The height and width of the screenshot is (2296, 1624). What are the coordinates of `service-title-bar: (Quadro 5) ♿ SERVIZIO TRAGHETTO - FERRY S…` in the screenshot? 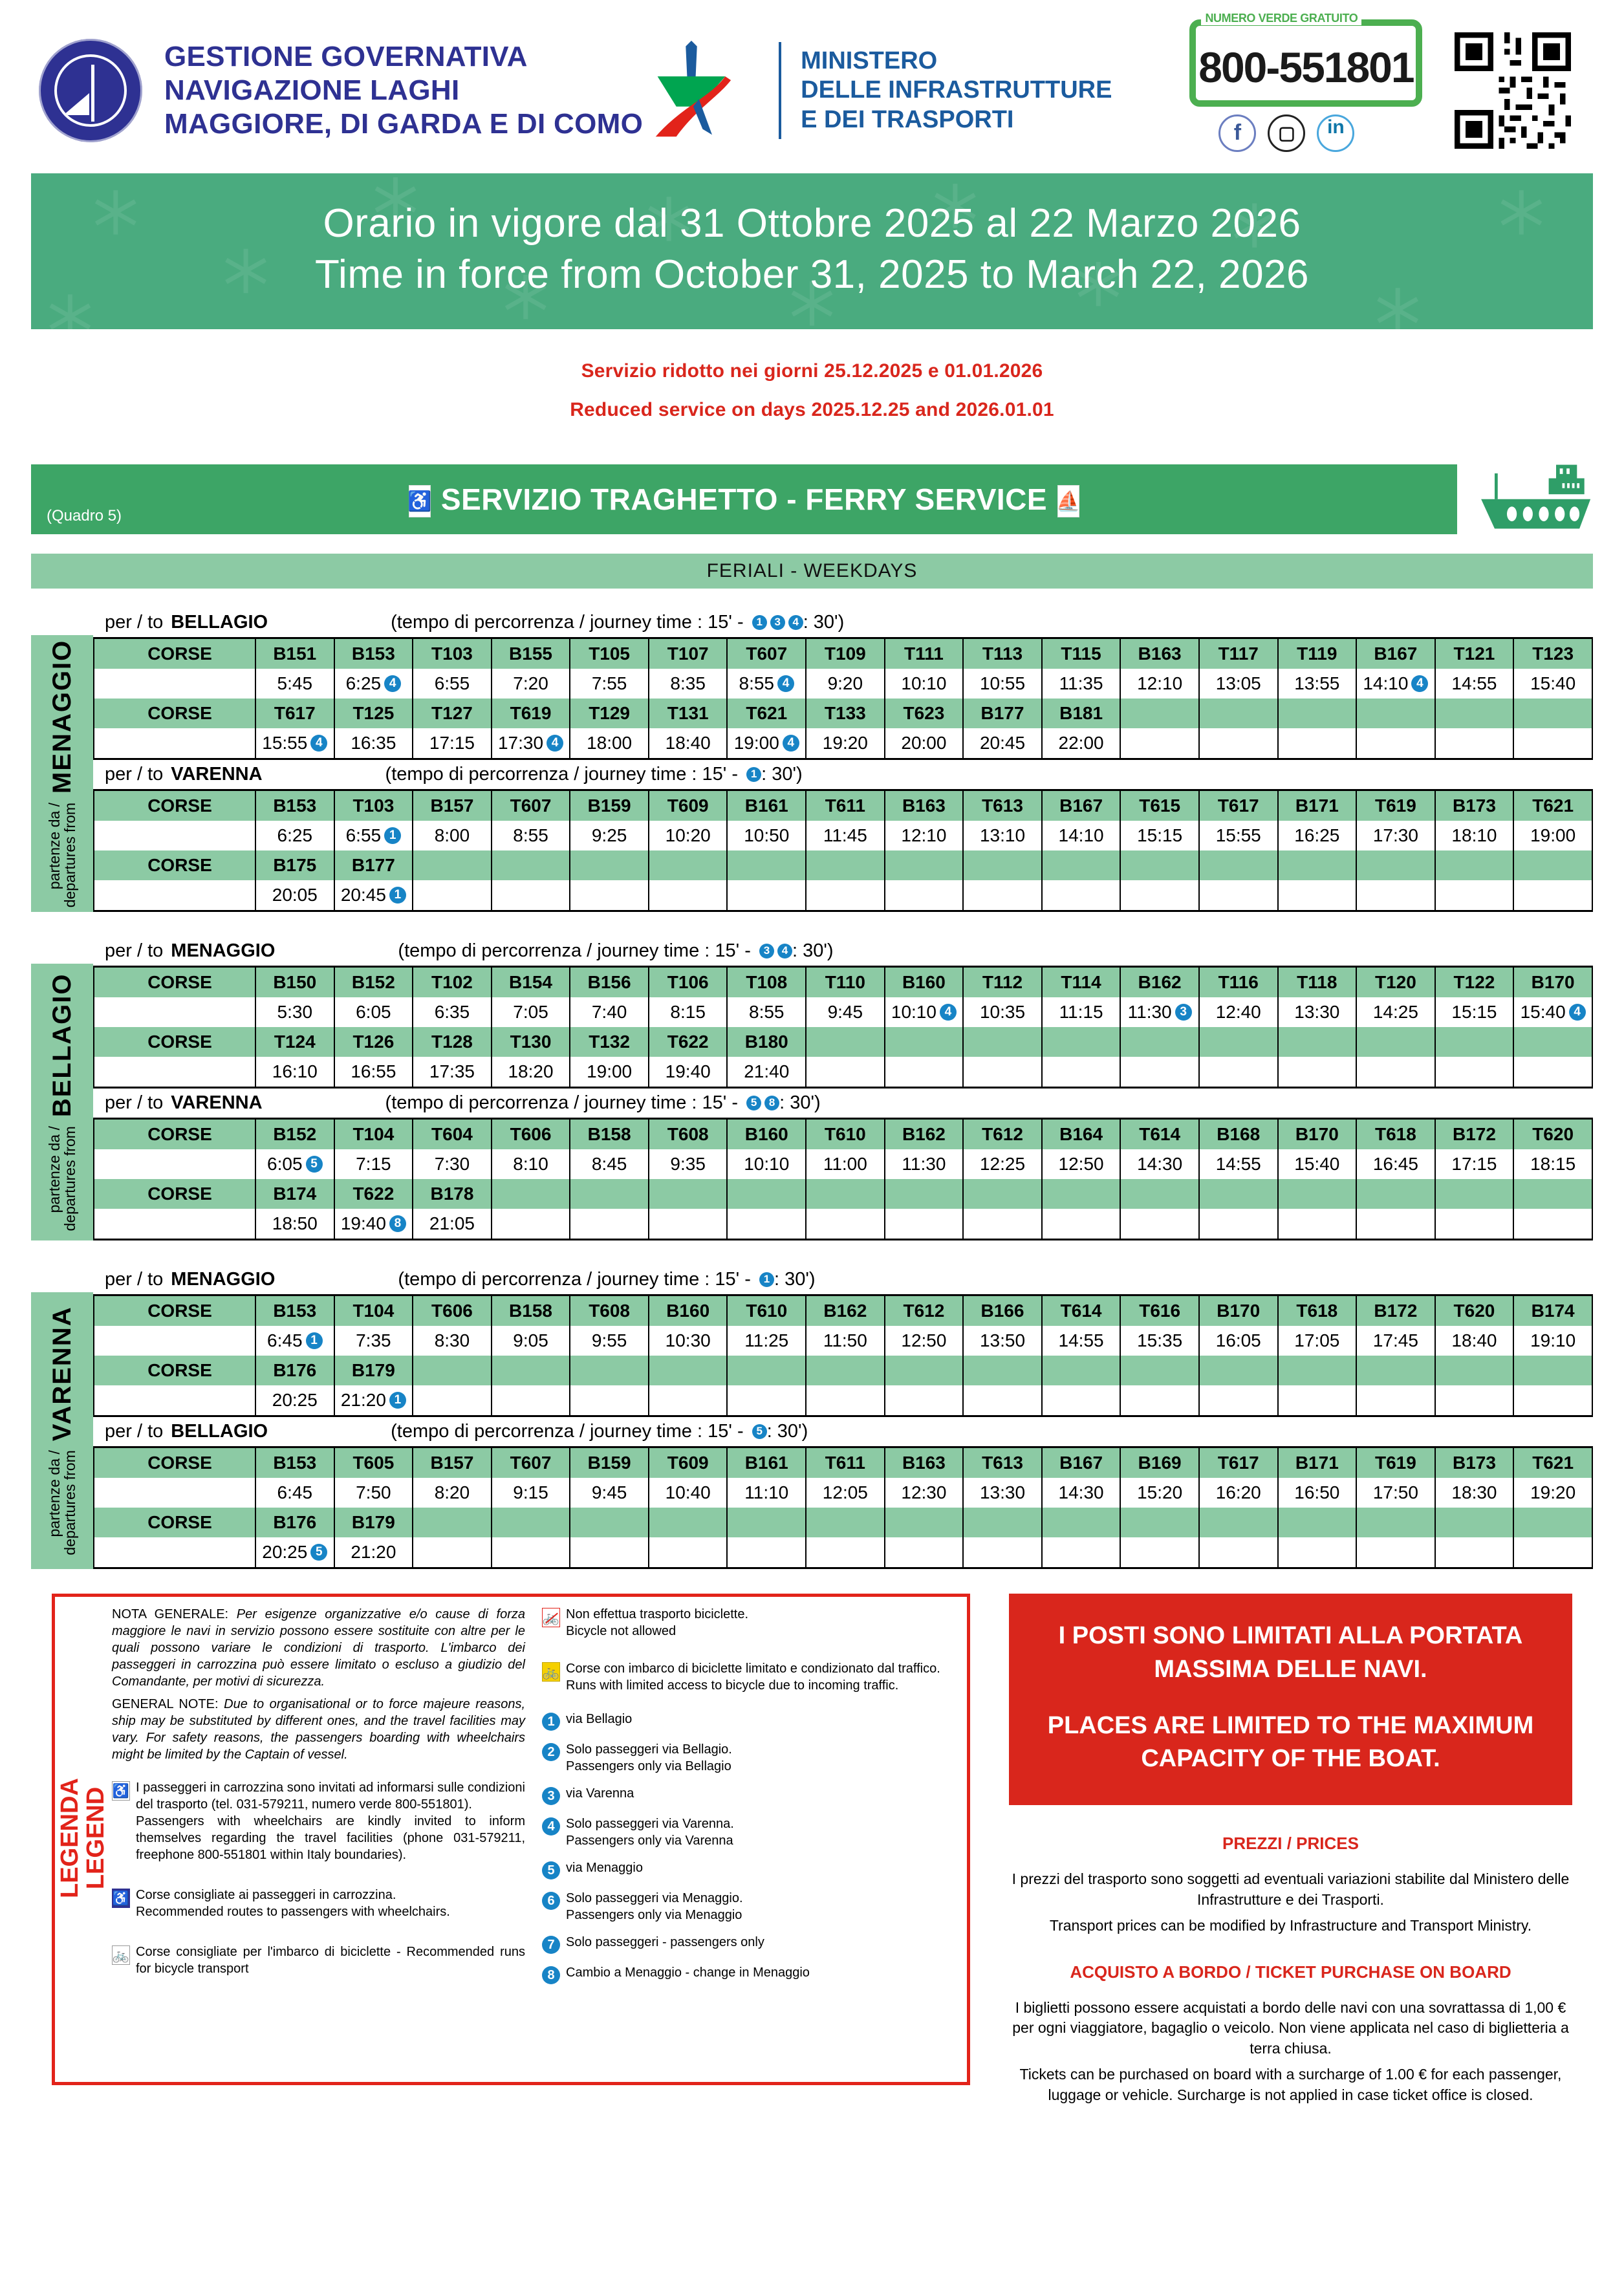 It's located at (744, 499).